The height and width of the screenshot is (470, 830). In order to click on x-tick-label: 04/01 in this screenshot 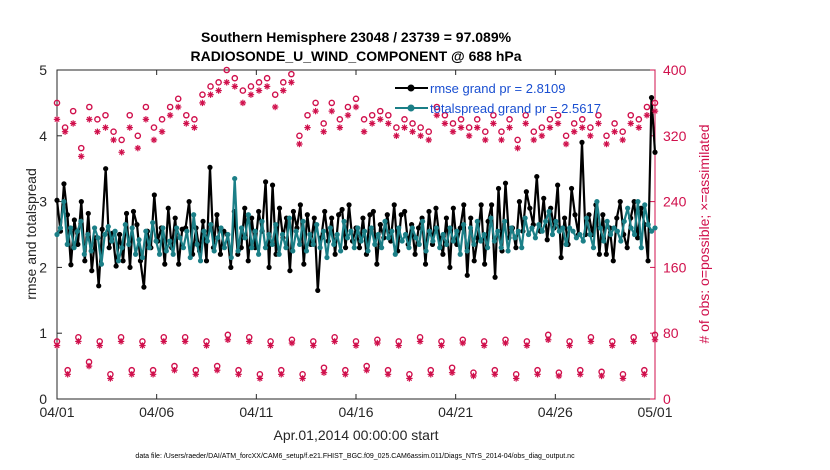, I will do `click(56, 412)`.